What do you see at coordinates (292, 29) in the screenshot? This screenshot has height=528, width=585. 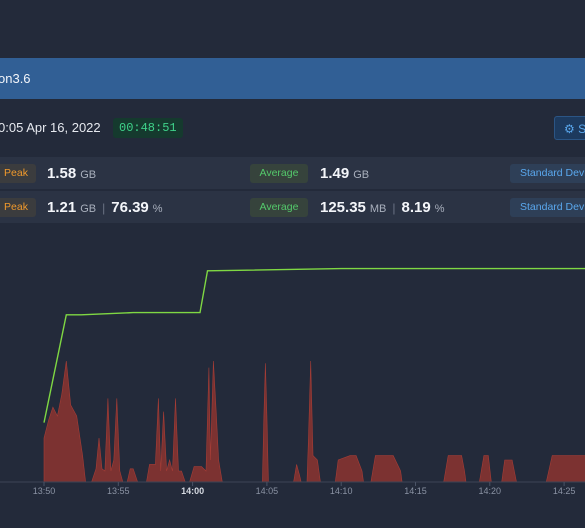 I see `top-header-bar` at bounding box center [292, 29].